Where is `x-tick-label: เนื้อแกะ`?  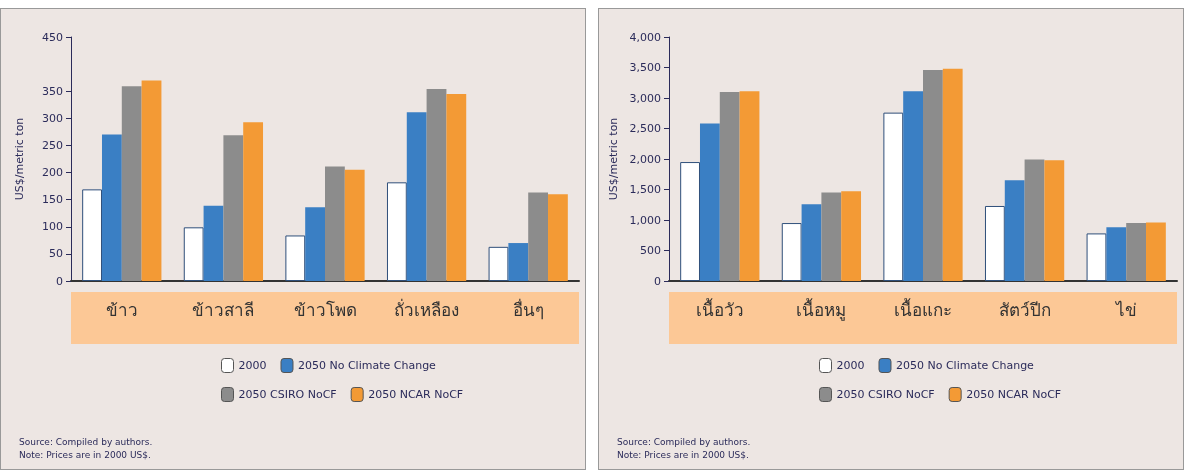
x-tick-label: เนื้อแกะ is located at coordinates (923, 308).